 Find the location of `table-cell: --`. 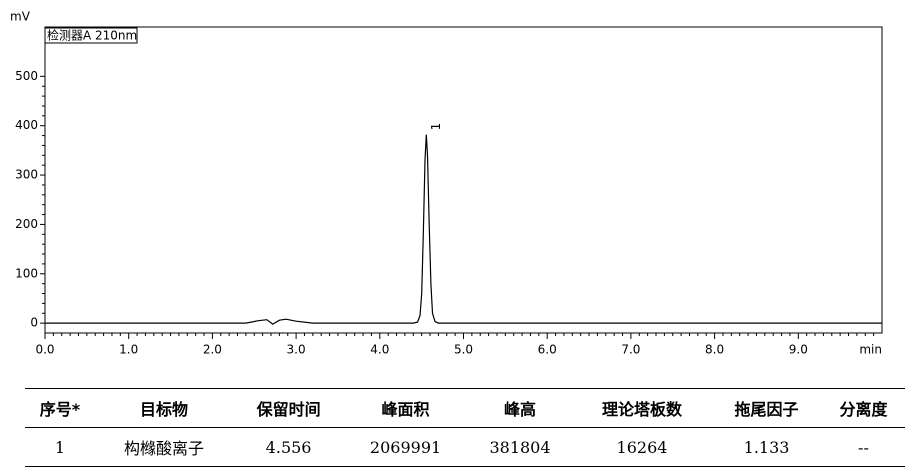

table-cell: -- is located at coordinates (863, 447).